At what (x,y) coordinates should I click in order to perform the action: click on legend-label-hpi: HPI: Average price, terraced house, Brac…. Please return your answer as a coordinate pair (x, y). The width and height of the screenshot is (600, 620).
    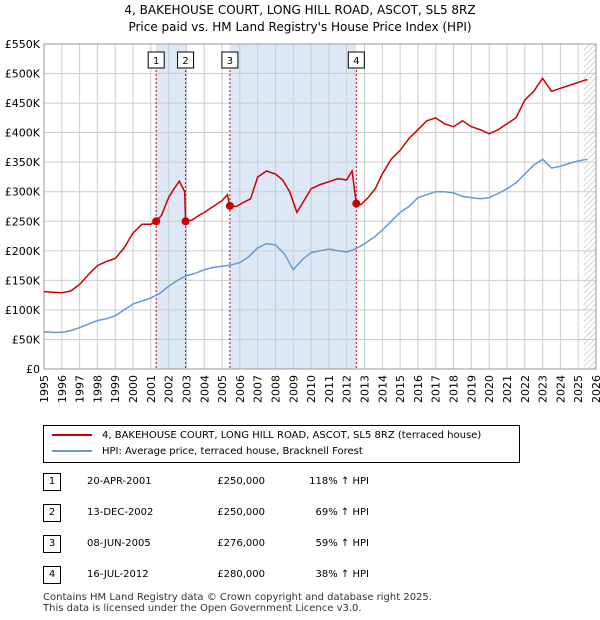
    Looking at the image, I should click on (232, 451).